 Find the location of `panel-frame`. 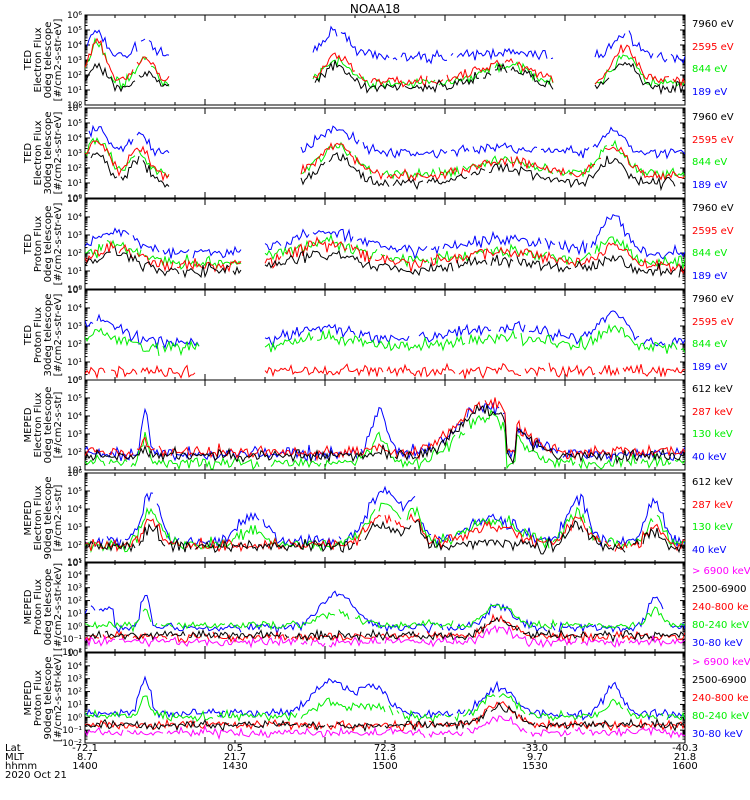

panel-frame is located at coordinates (385, 698).